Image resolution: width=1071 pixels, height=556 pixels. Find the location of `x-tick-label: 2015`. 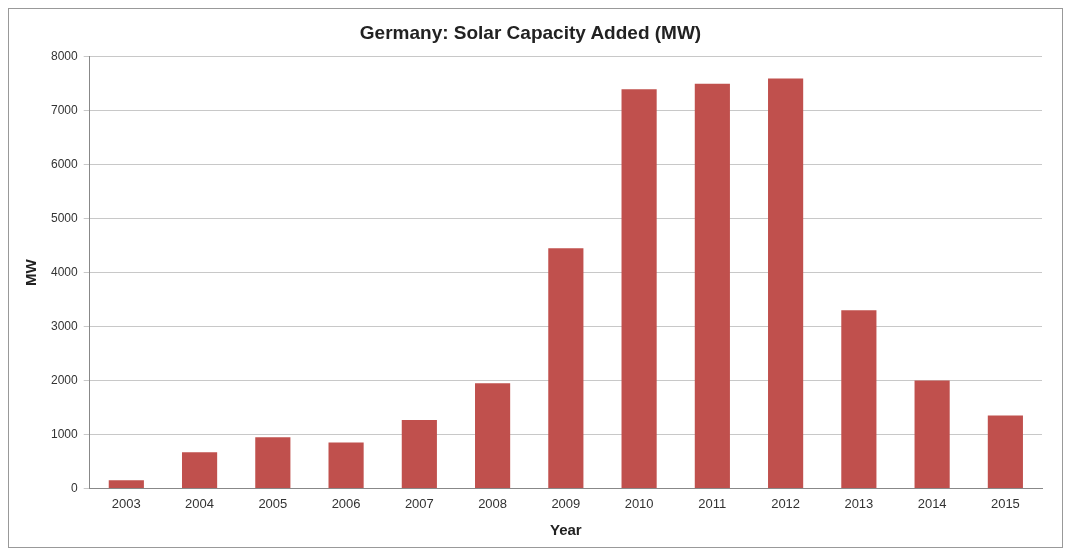

x-tick-label: 2015 is located at coordinates (1005, 503).